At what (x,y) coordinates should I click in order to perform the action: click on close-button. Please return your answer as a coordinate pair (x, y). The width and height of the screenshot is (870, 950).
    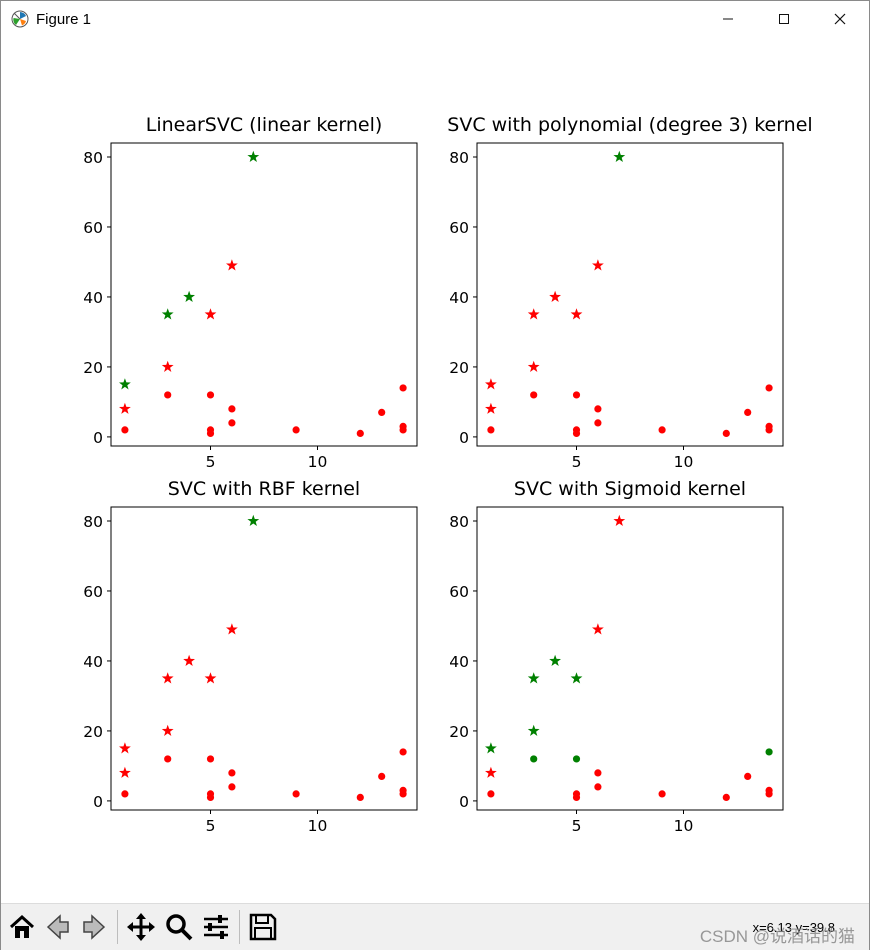
    Looking at the image, I should click on (840, 19).